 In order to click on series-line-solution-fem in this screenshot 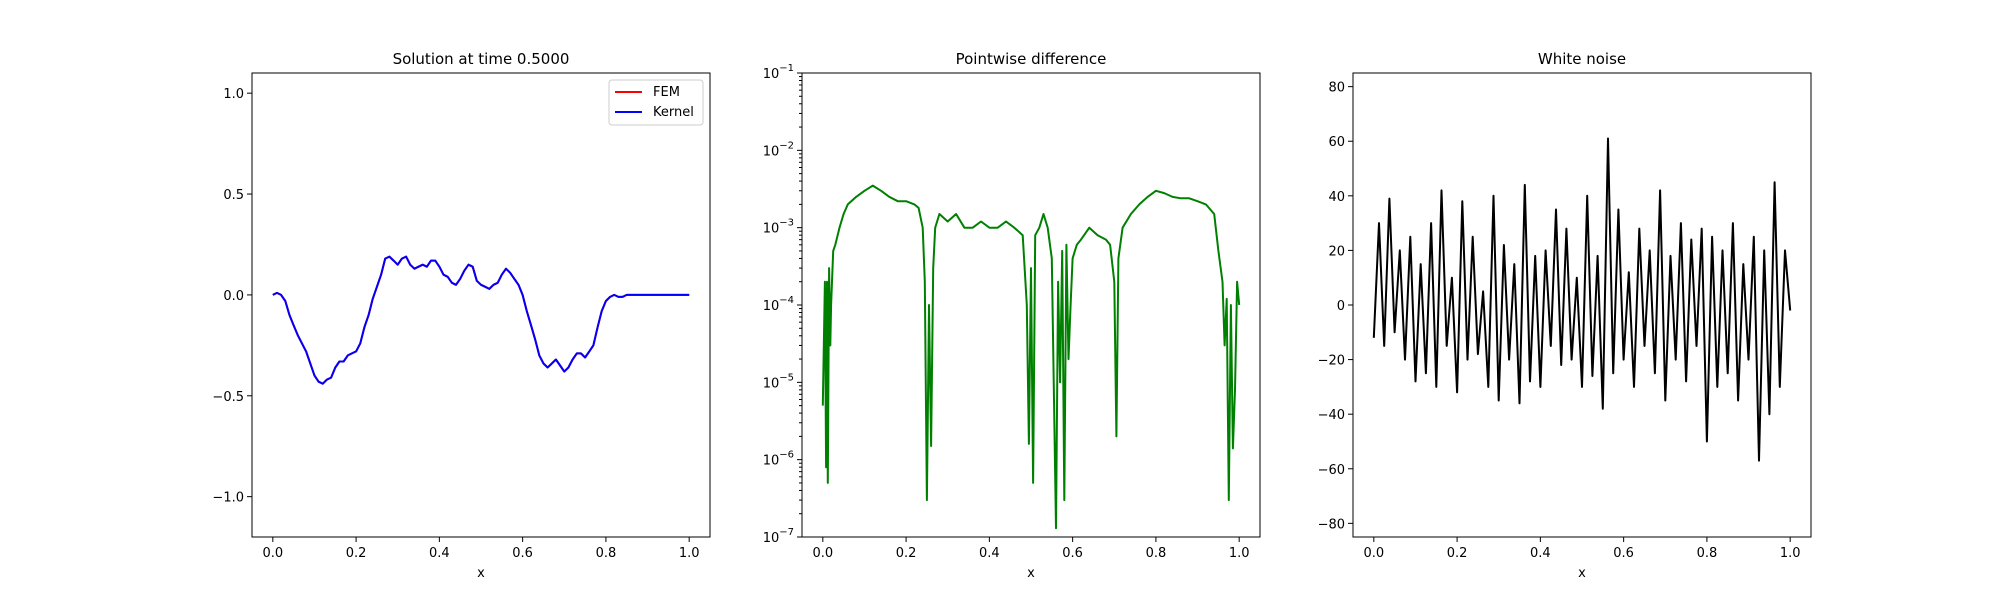, I will do `click(481, 320)`.